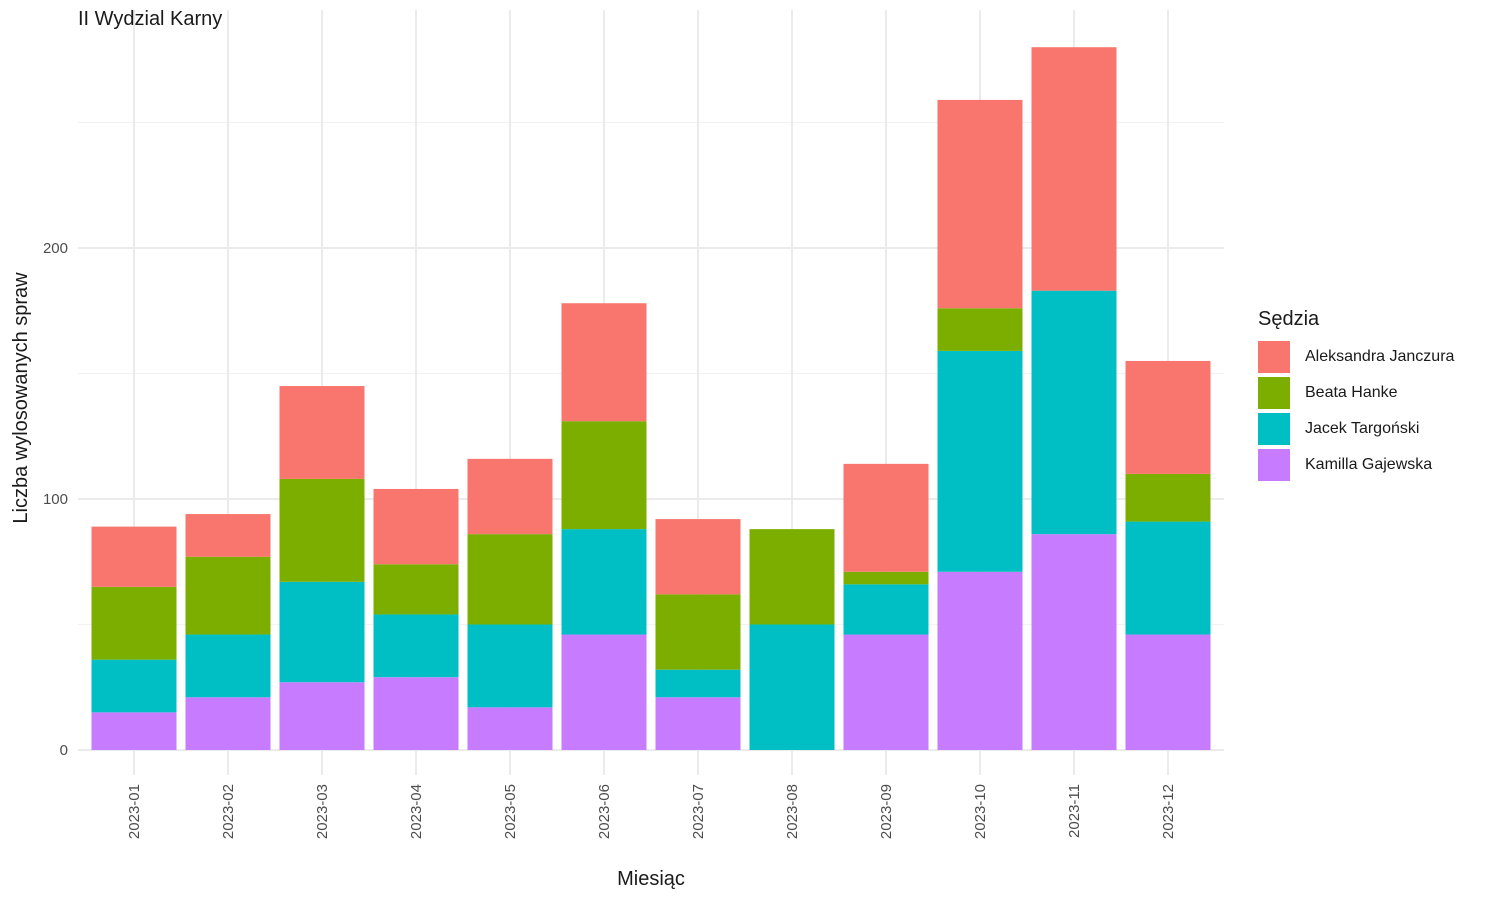 This screenshot has width=1500, height=900. What do you see at coordinates (1074, 811) in the screenshot?
I see `x-tick-label: 2023-11` at bounding box center [1074, 811].